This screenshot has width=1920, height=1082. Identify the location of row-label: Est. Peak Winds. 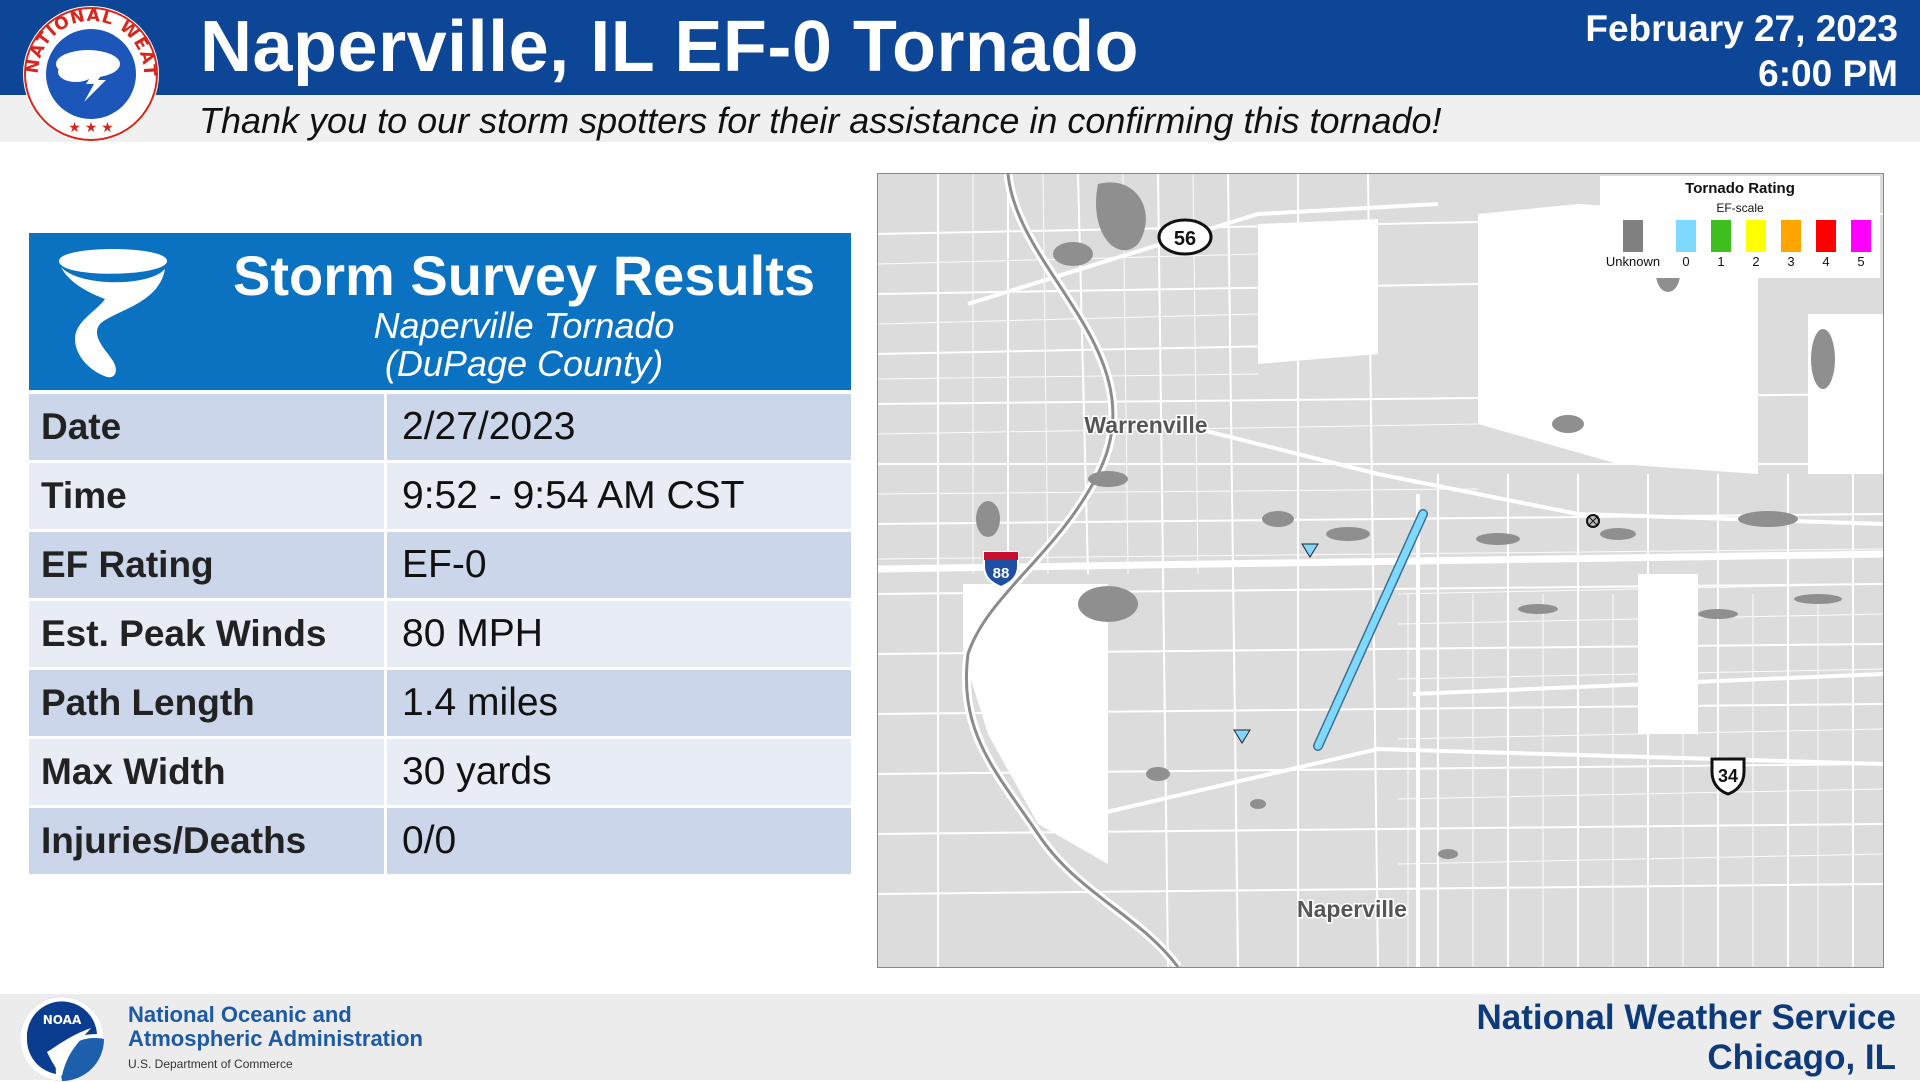
(208, 634).